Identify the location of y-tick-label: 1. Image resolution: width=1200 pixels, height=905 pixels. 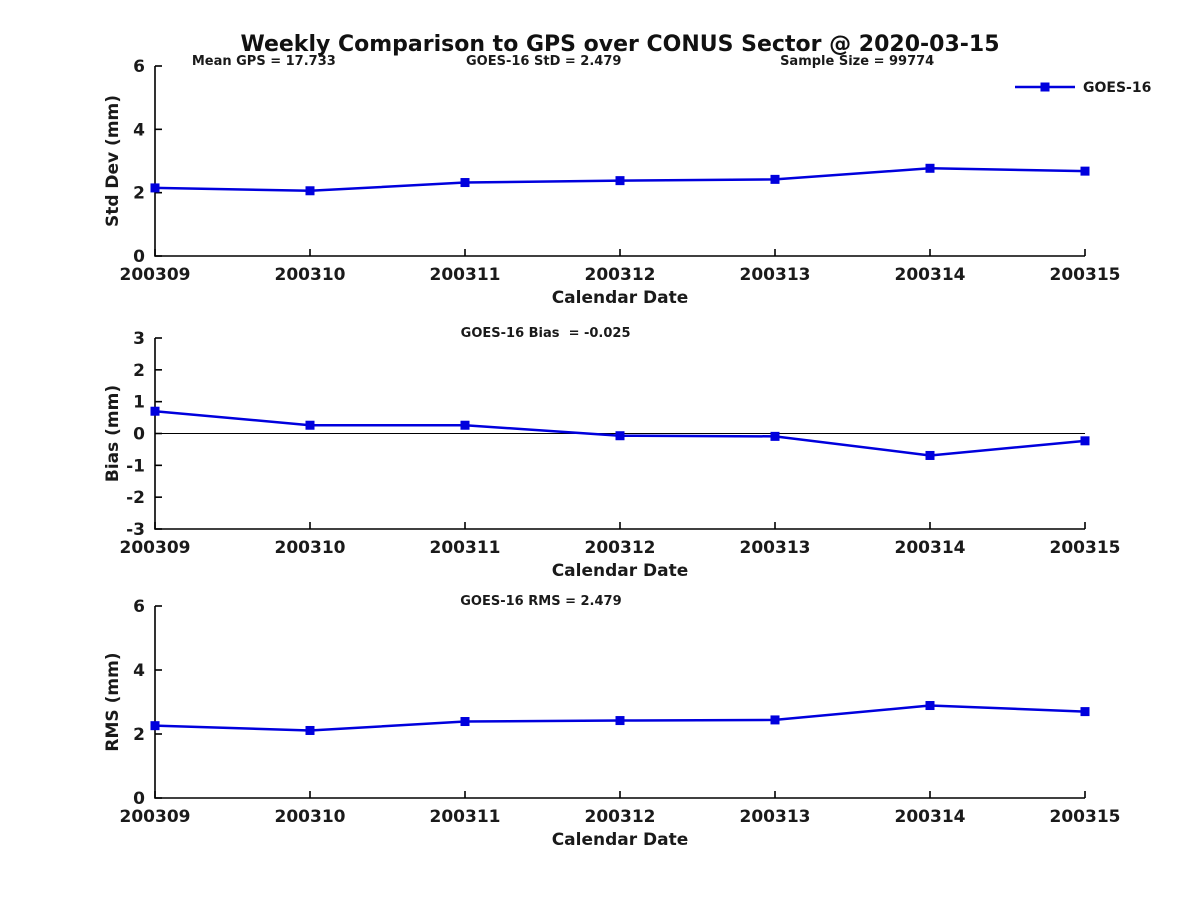
(139, 403).